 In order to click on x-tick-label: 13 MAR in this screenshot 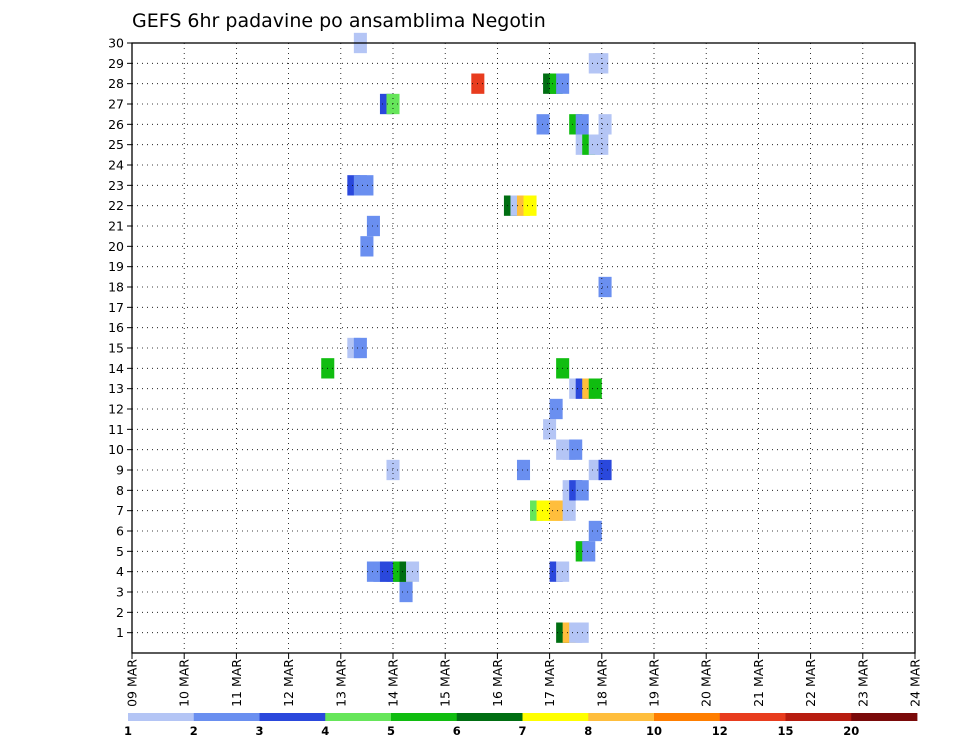, I will do `click(340, 683)`.